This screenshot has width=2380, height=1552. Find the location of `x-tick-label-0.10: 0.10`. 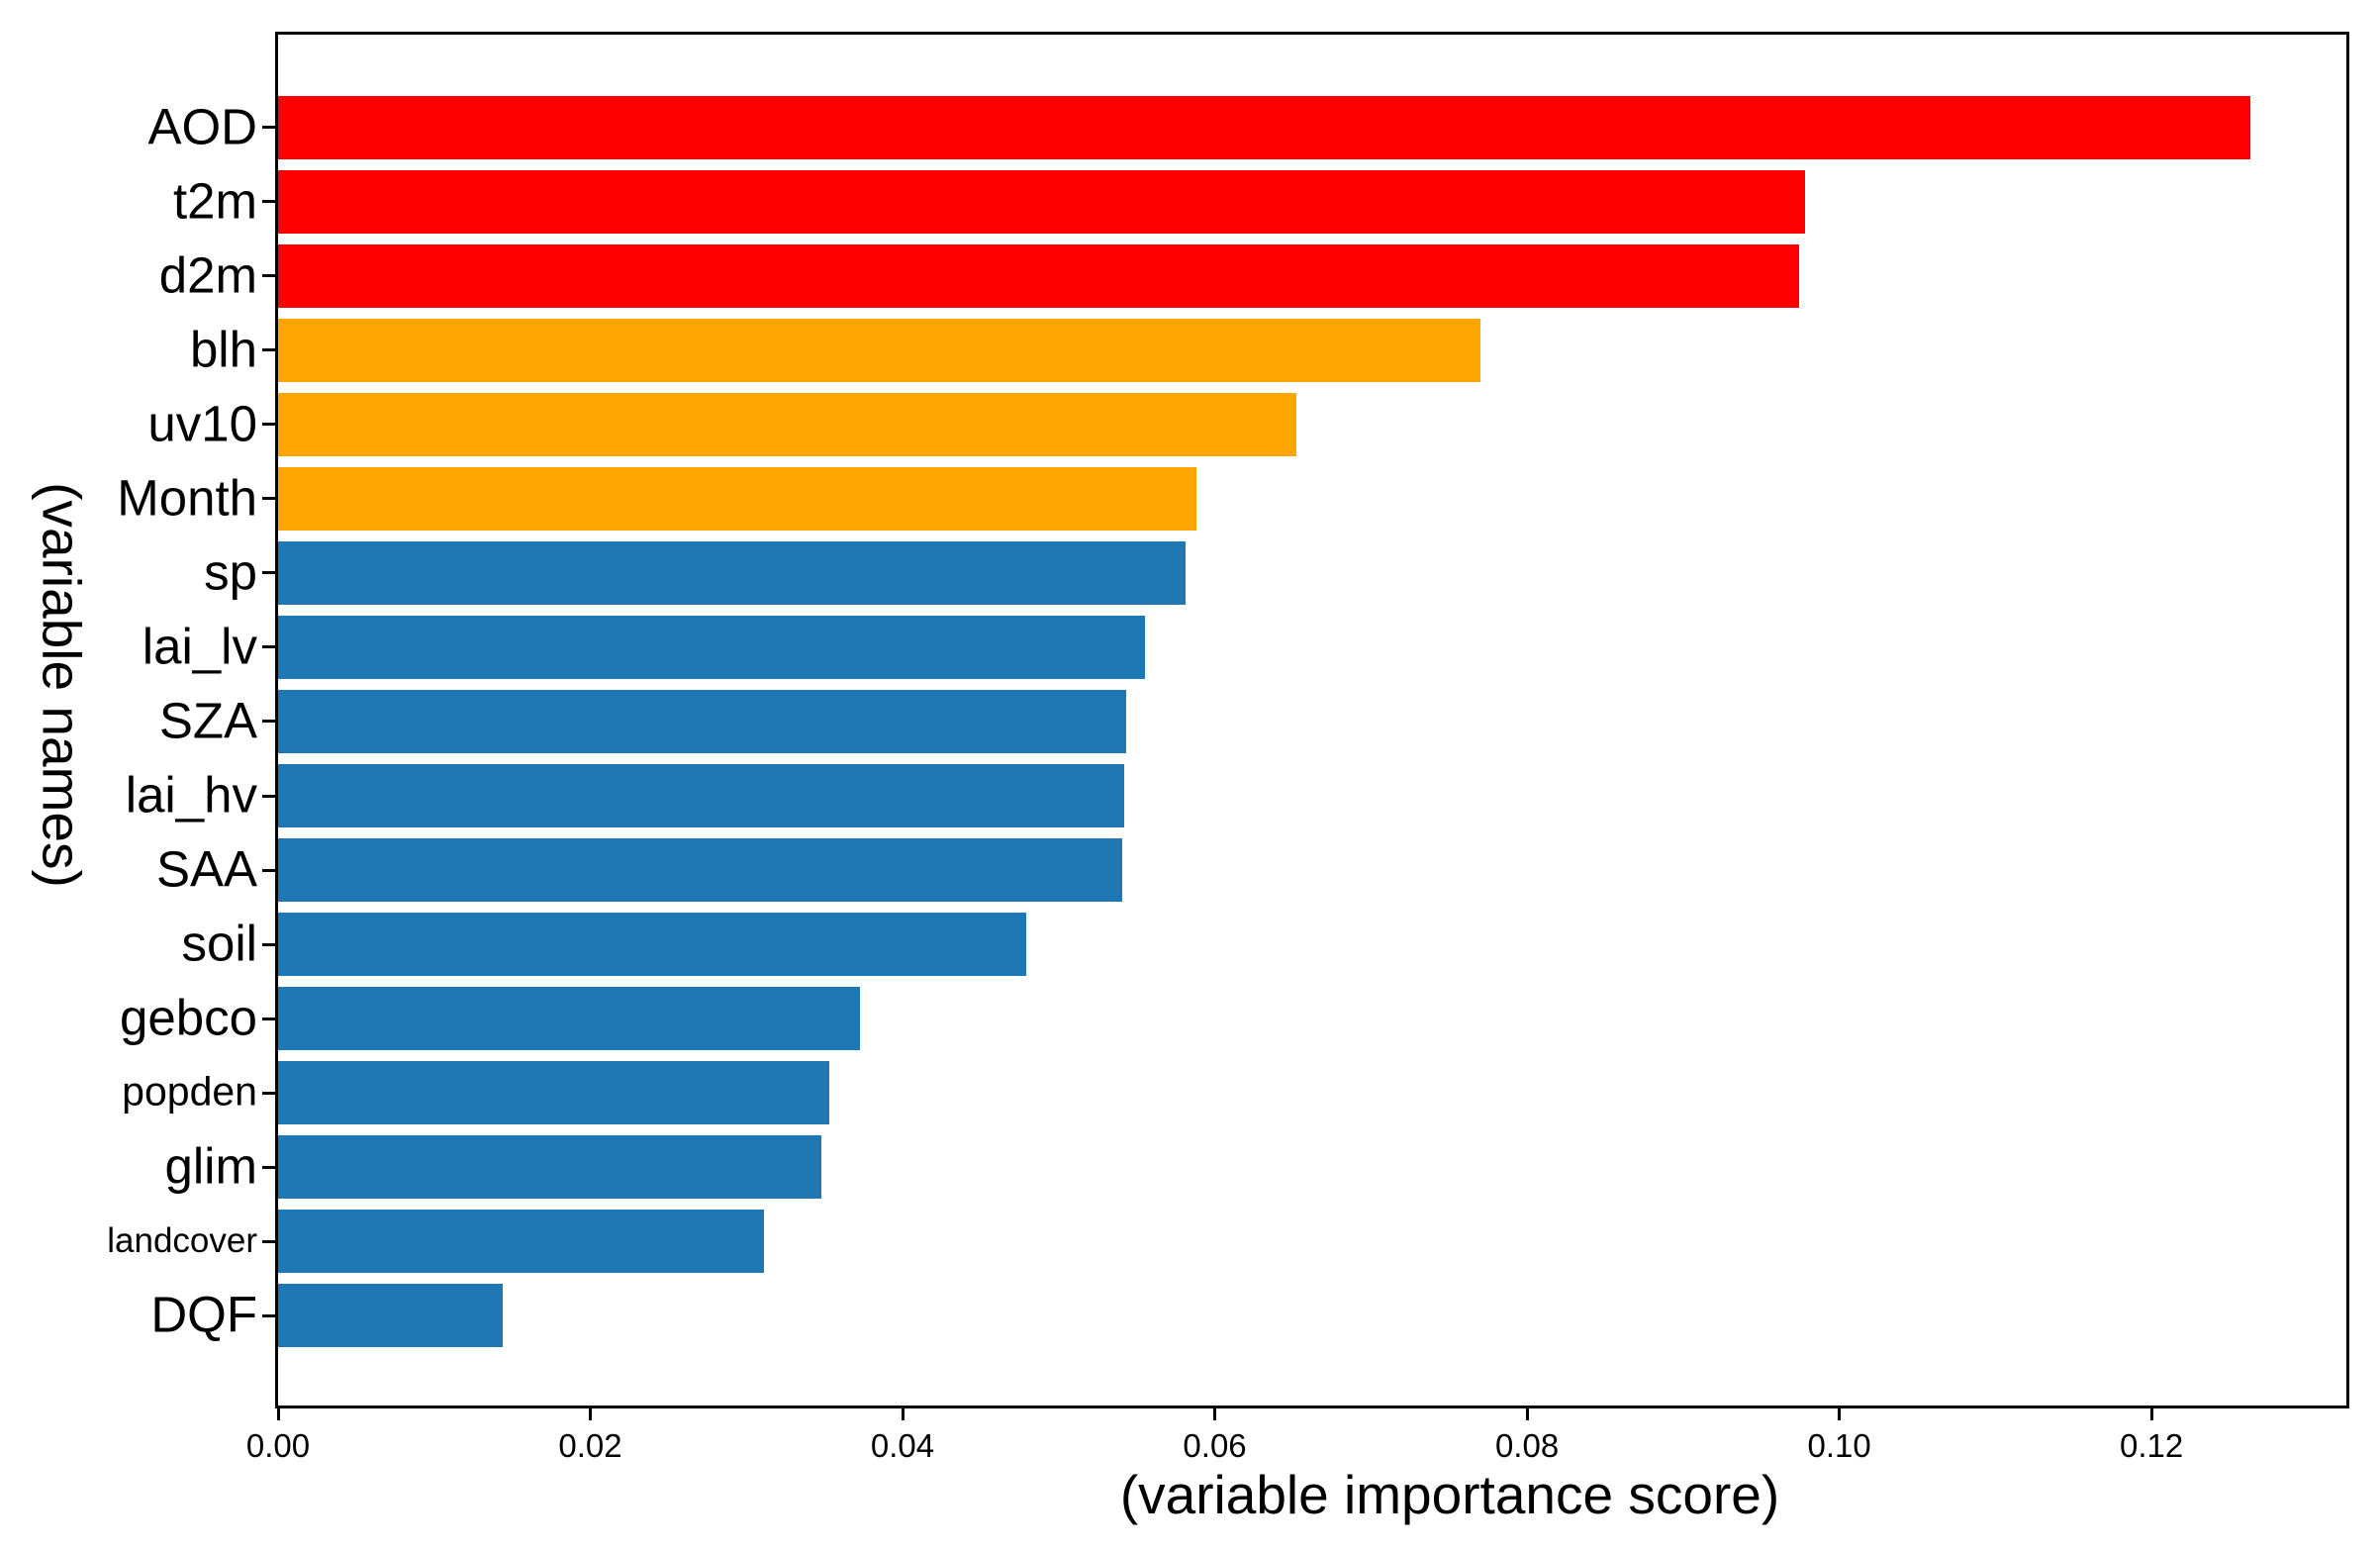

x-tick-label-0.10: 0.10 is located at coordinates (1839, 1445).